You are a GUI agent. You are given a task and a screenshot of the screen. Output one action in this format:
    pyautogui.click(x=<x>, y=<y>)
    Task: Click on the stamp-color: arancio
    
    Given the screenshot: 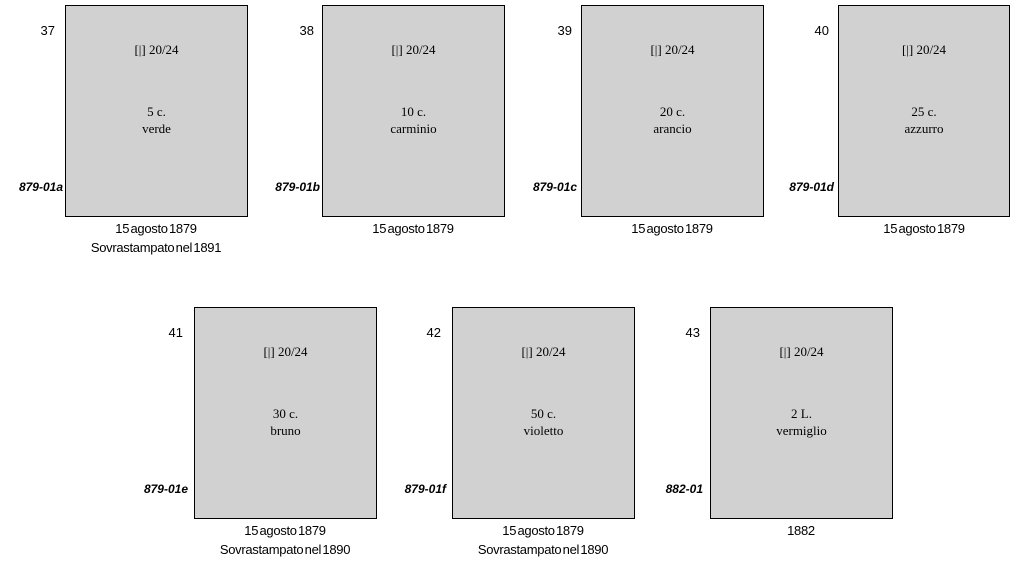 What is the action you would take?
    pyautogui.click(x=672, y=128)
    